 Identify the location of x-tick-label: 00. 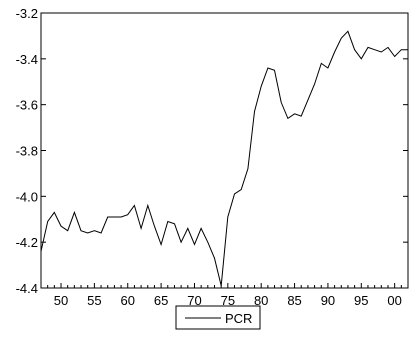
(394, 300).